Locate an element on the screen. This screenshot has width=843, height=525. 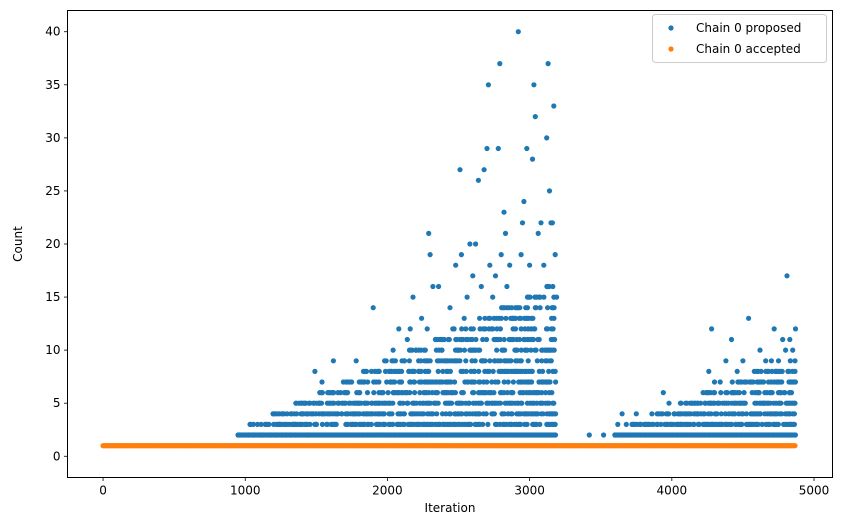
x-axis-ticks: 0 1000 2000 3000 4000 5000 is located at coordinates (464, 487).